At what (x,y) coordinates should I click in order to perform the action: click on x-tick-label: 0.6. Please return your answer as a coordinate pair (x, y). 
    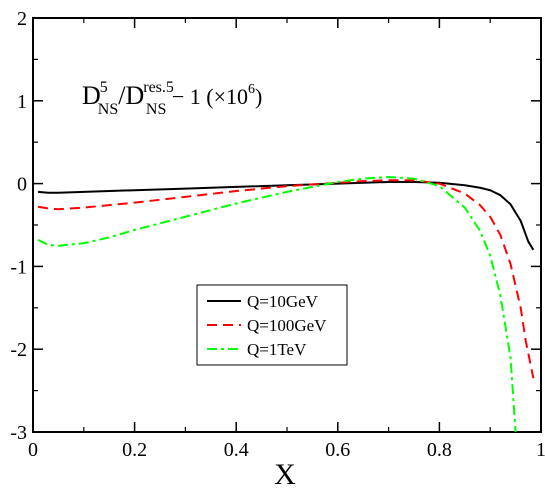
    Looking at the image, I should click on (337, 450).